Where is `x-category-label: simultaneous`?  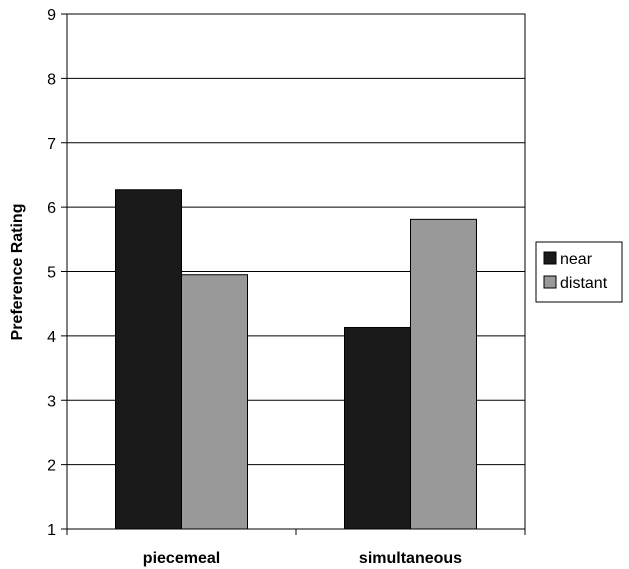 x-category-label: simultaneous is located at coordinates (410, 558).